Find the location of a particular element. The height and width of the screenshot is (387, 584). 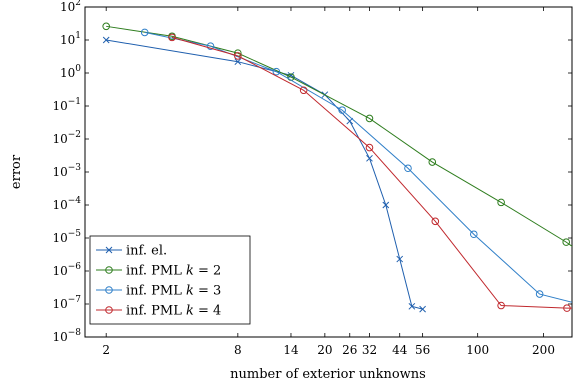

y-tick-exponent: 1 is located at coordinates (78, 36).